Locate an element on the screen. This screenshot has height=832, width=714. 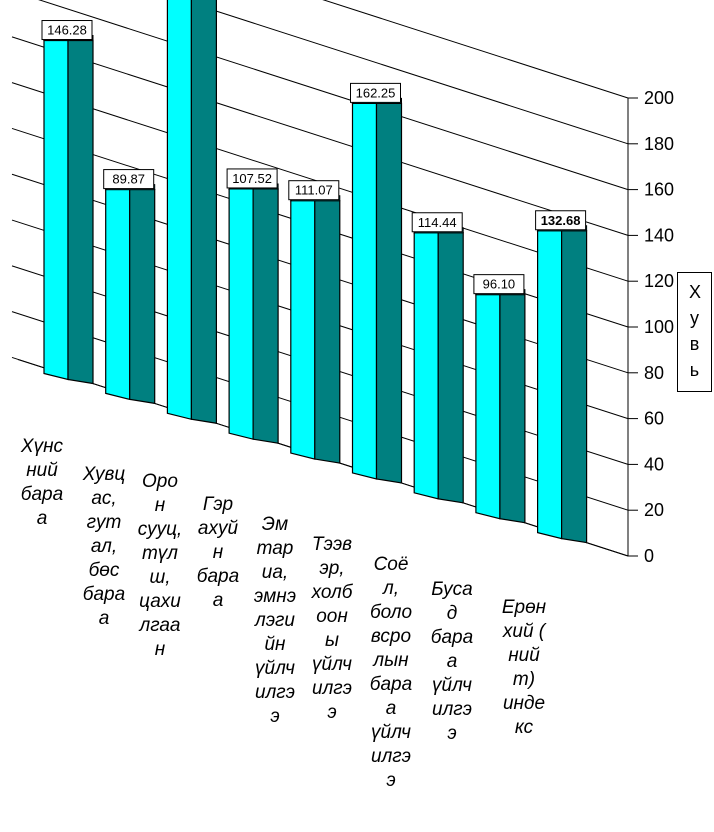
category-label-line: т) is located at coordinates (524, 679).